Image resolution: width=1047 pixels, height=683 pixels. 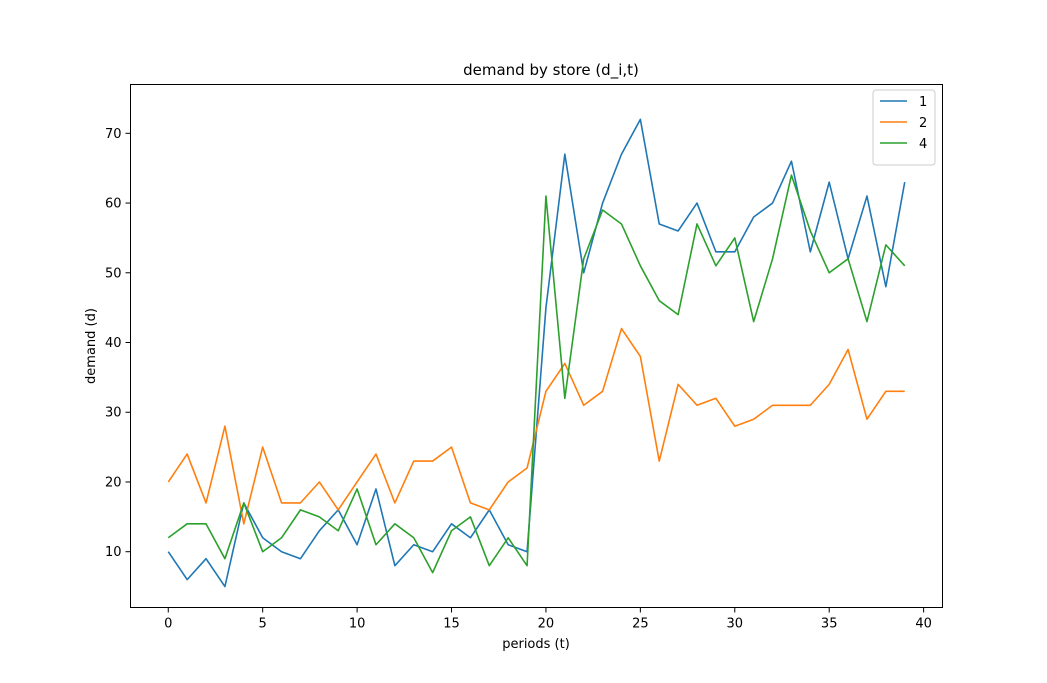 What do you see at coordinates (451, 624) in the screenshot?
I see `x-tick-label: 15` at bounding box center [451, 624].